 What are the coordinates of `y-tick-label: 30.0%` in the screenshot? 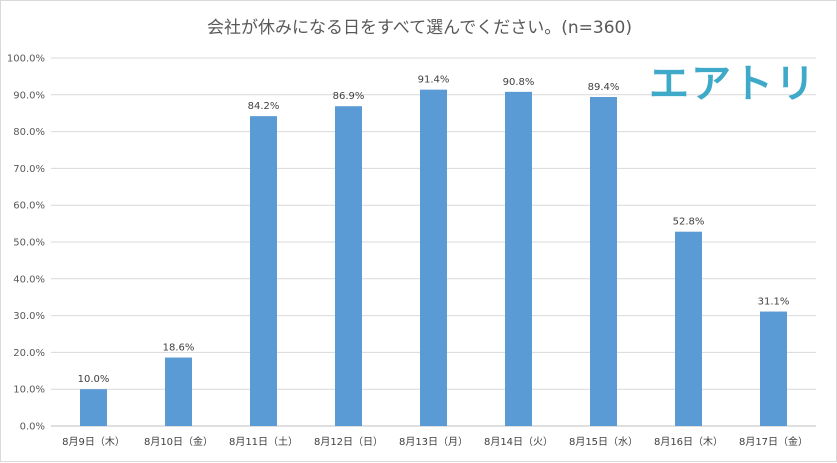 It's located at (29, 316).